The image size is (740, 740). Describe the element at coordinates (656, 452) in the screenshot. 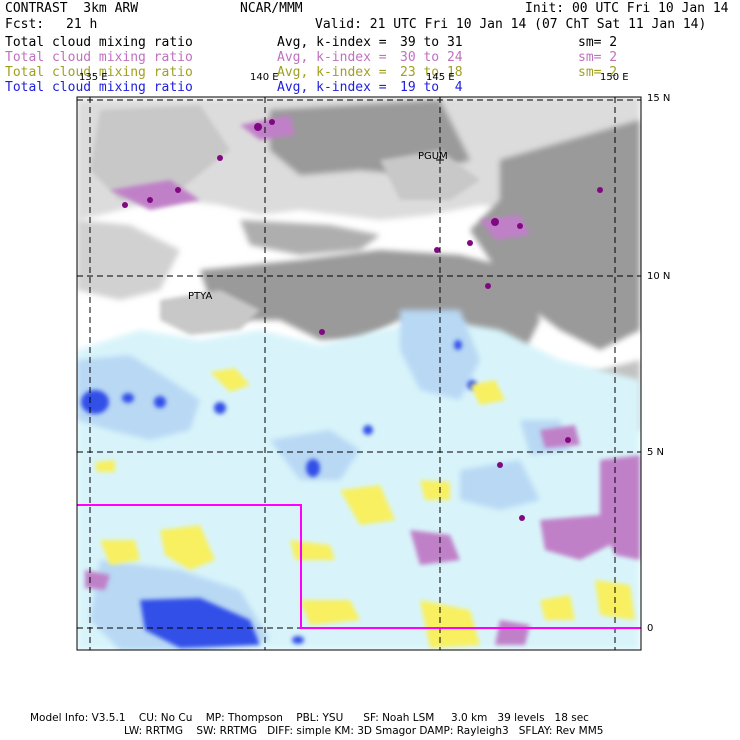

I see `lat-label-5n: 5 N` at that location.